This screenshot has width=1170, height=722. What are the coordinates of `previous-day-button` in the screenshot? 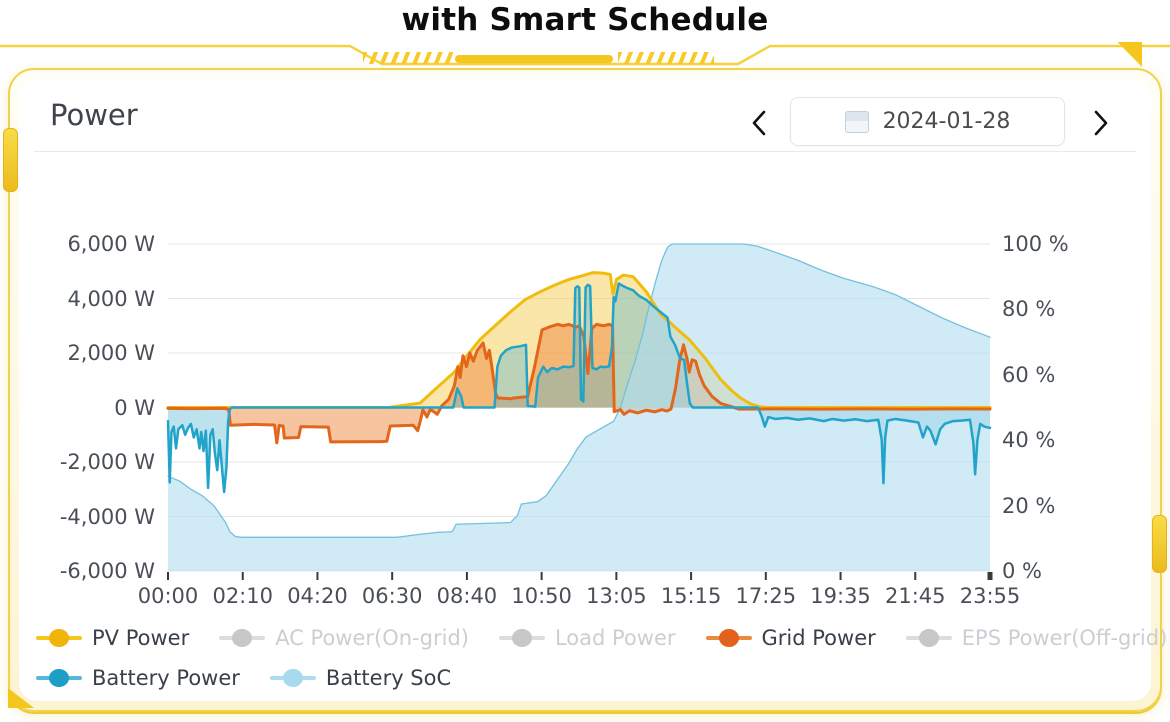 It's located at (759, 123).